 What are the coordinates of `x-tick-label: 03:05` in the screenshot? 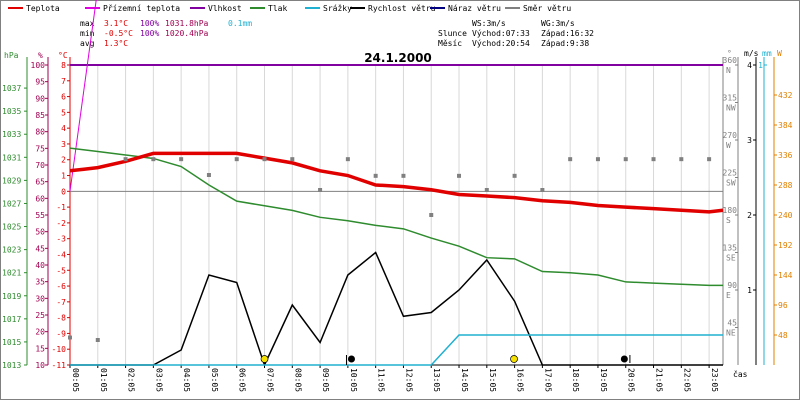 It's located at (158, 380).